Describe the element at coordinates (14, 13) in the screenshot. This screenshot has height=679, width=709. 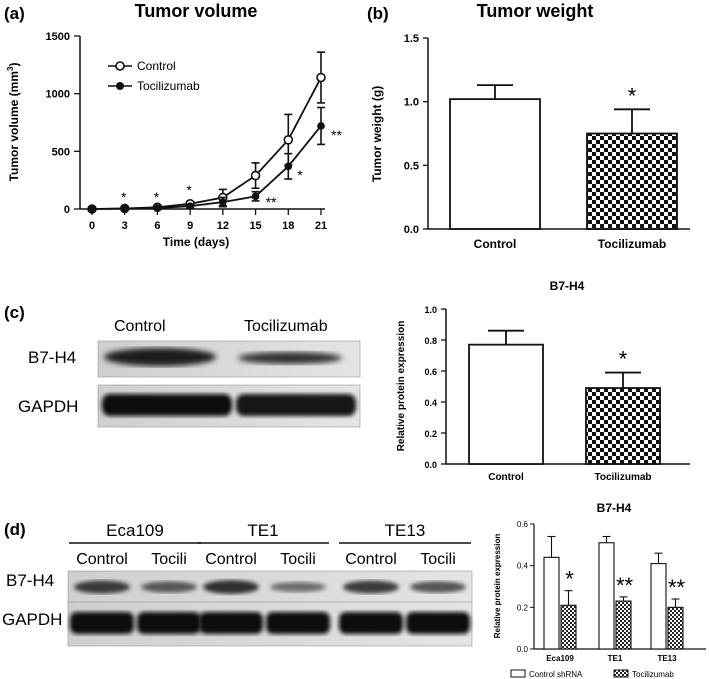
I see `panel-label-a: (a)` at that location.